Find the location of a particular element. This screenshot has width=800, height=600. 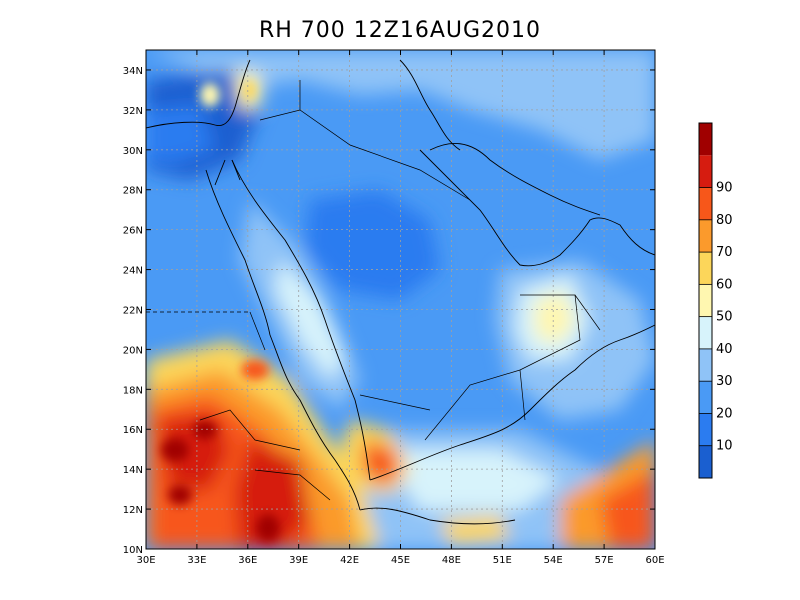

x-tick-label: 33E is located at coordinates (196, 560).